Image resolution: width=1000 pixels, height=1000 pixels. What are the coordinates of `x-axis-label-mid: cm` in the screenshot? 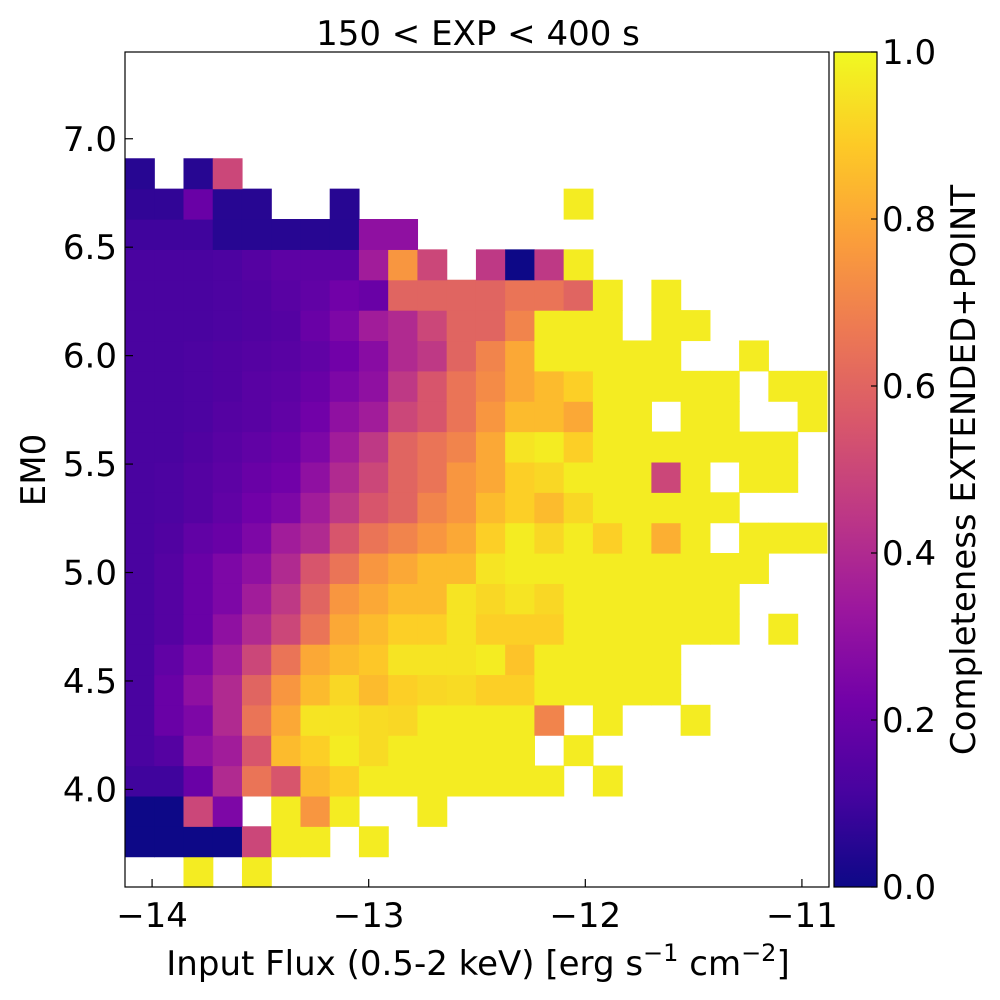 It's located at (709, 964).